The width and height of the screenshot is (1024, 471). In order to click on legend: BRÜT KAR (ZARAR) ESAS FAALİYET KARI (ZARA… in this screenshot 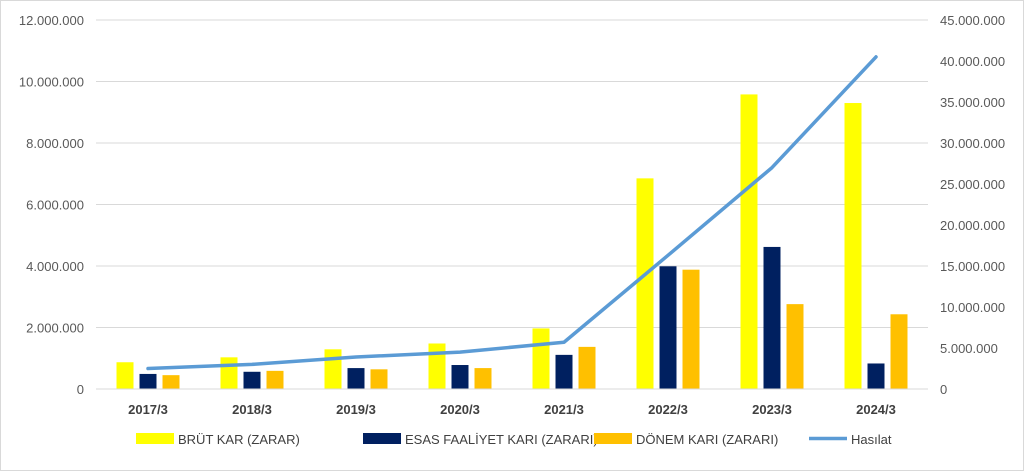, I will do `click(514, 439)`.